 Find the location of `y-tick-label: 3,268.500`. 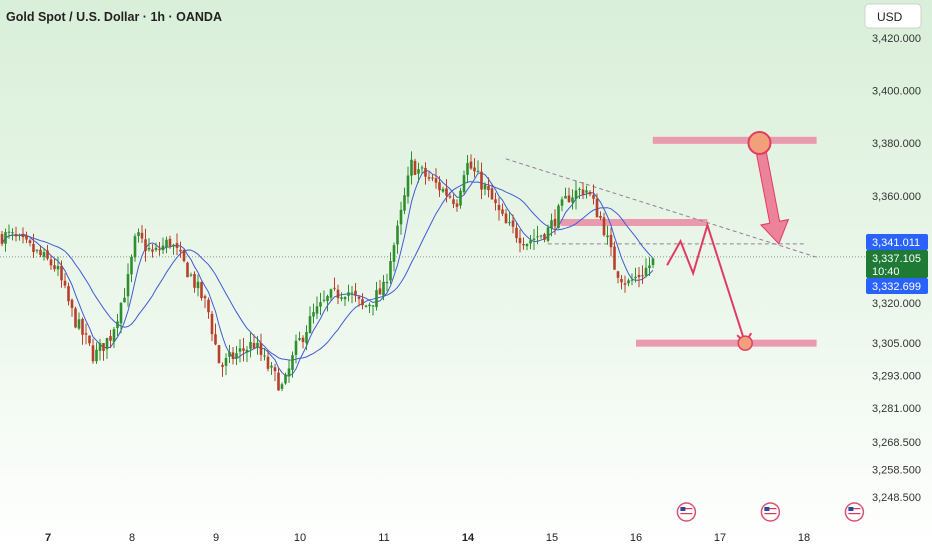

y-tick-label: 3,268.500 is located at coordinates (896, 443).